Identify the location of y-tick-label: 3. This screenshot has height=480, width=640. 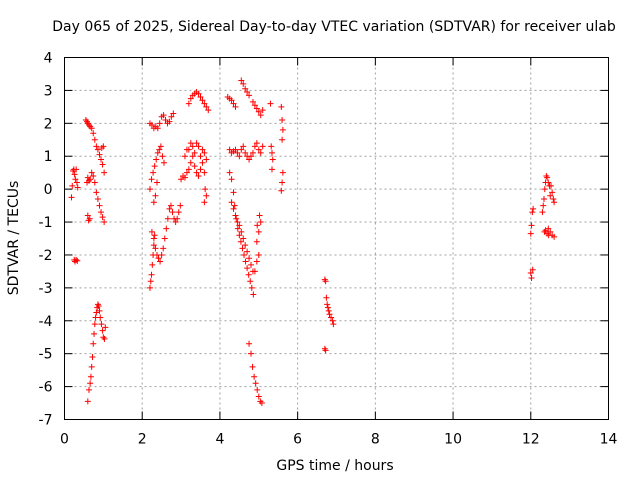
(48, 91).